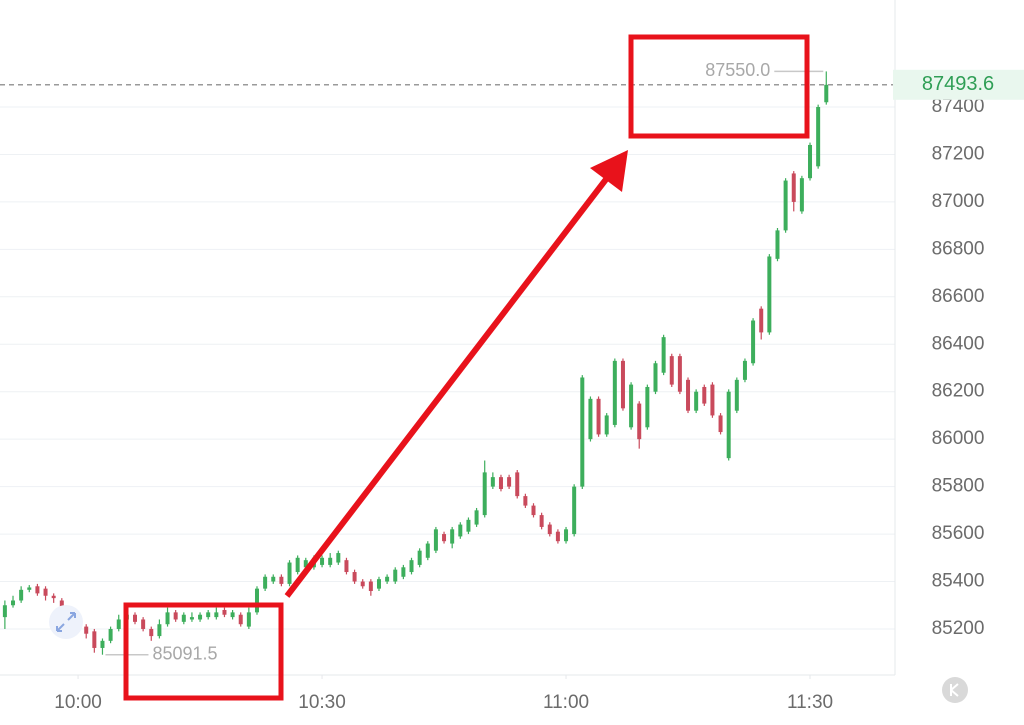 The image size is (1024, 725). I want to click on y-tick-label: 86600, so click(958, 296).